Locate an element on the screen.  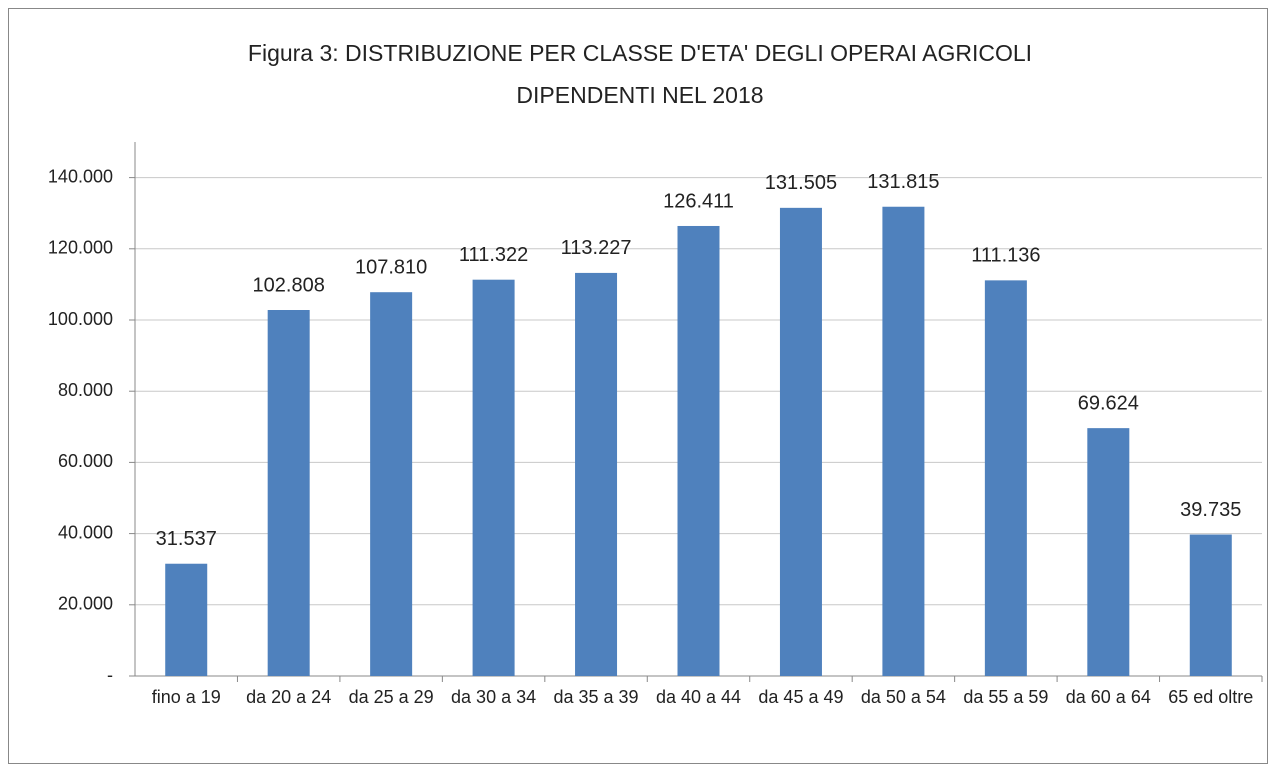
y-tick-label: 60.000 is located at coordinates (85, 461).